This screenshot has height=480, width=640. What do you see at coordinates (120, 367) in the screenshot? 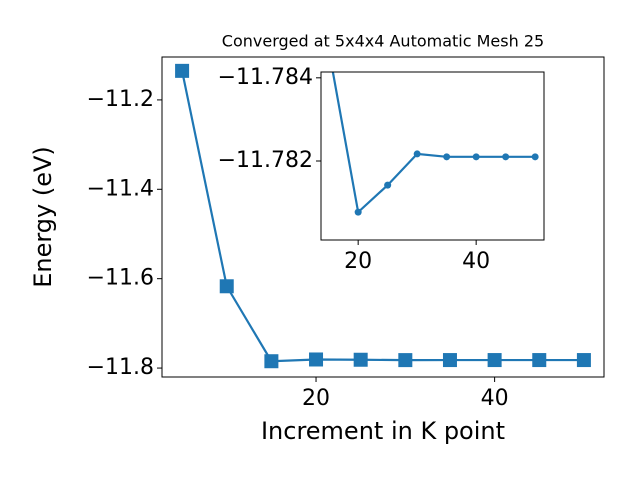
I see `y-tick-label: −11.8` at bounding box center [120, 367].